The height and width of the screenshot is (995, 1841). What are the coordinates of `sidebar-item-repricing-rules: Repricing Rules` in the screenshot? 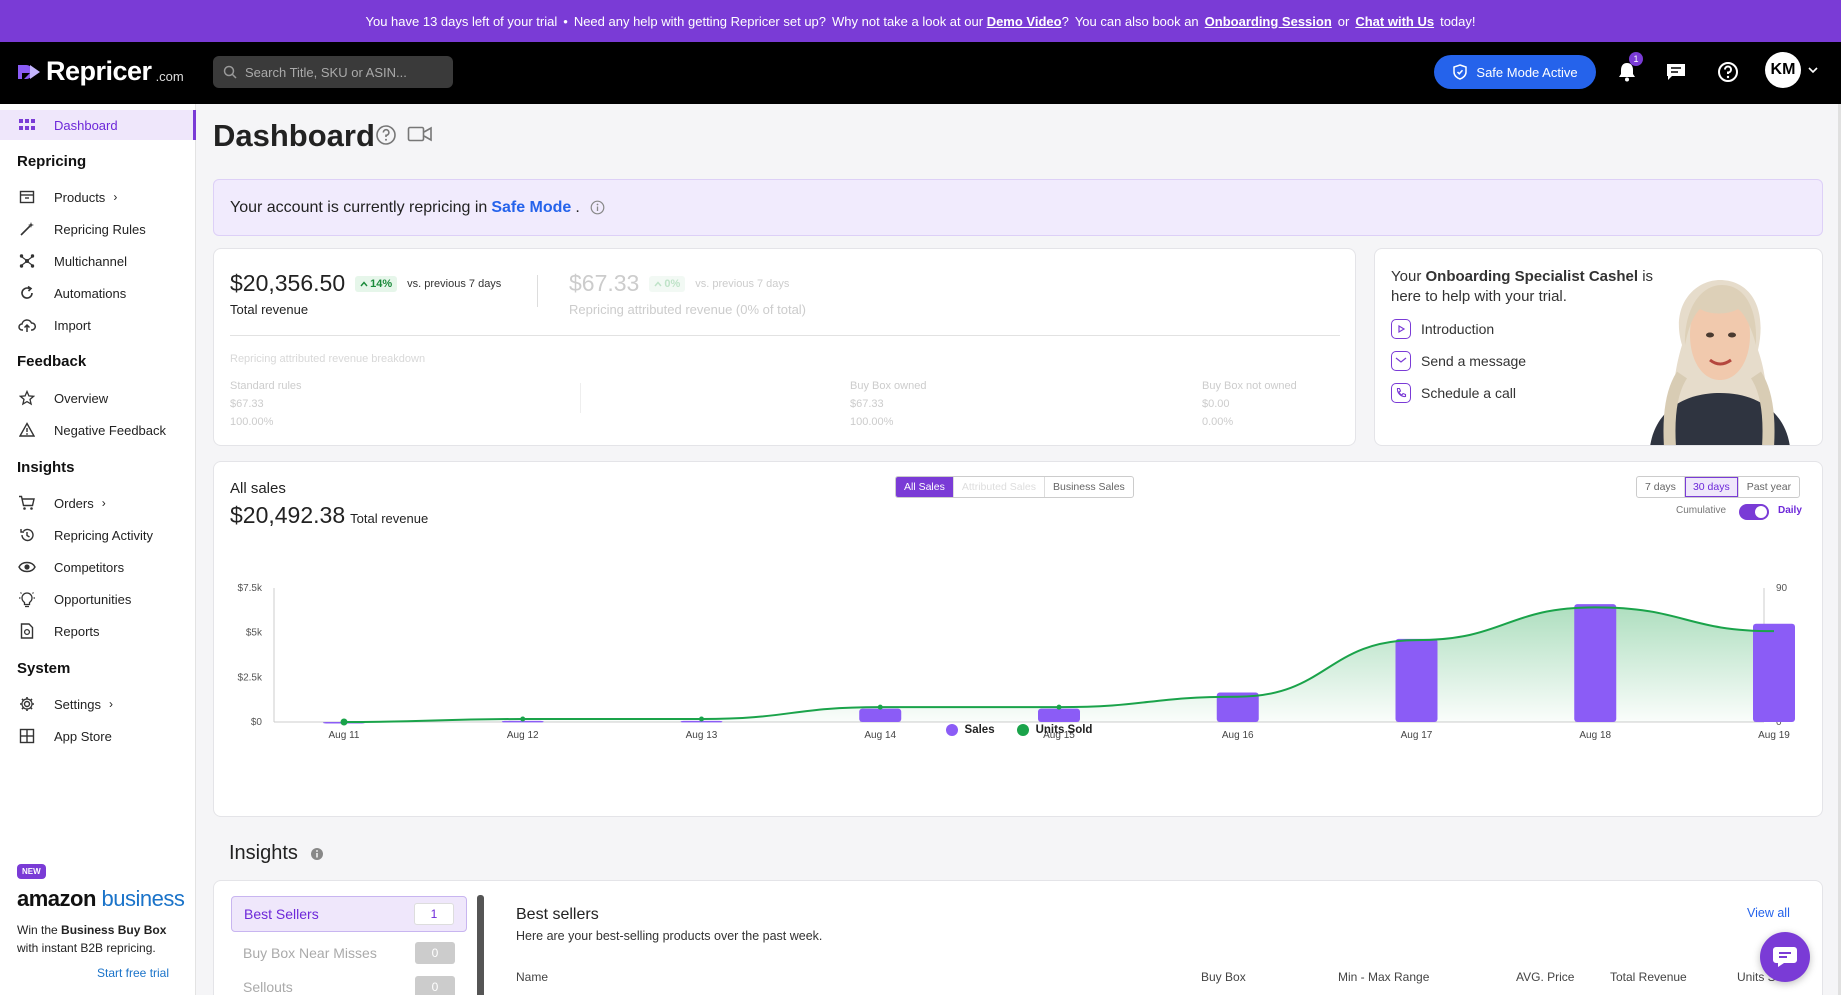 It's located at (98, 229).